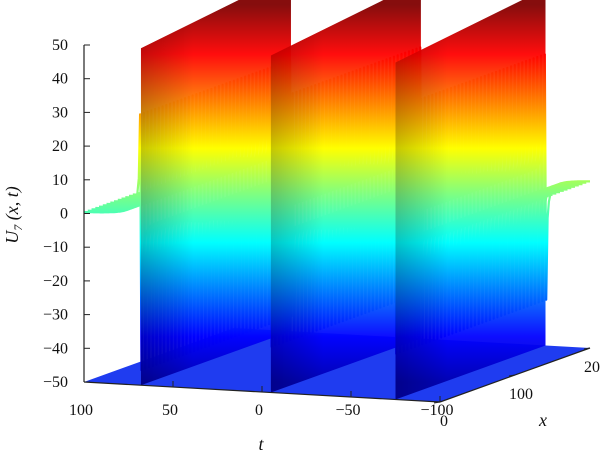 The height and width of the screenshot is (454, 600). What do you see at coordinates (444, 421) in the screenshot?
I see `x-tick-label: 0` at bounding box center [444, 421].